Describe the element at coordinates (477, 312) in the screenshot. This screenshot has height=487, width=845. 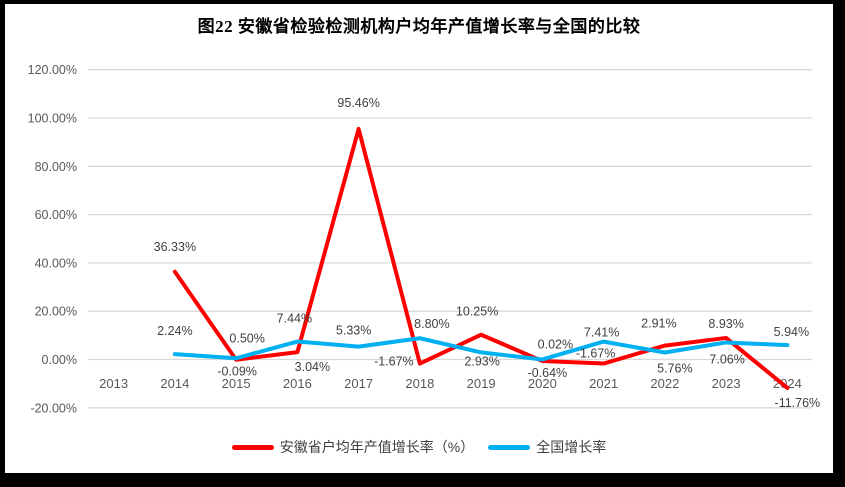
I see `data-point-label: 10.25%` at that location.